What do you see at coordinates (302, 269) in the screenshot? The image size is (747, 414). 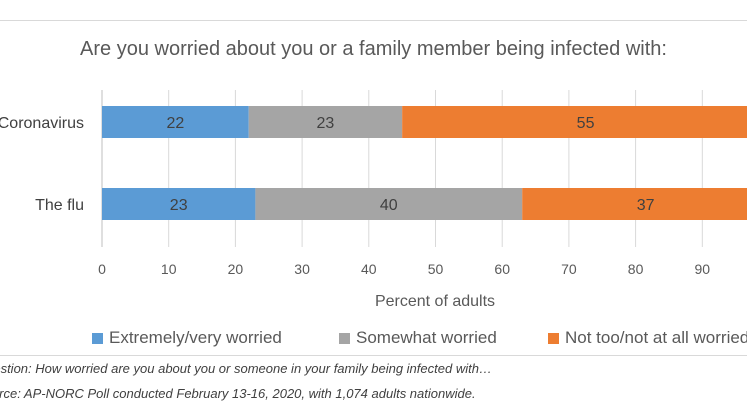 I see `x-tick-label-30: 30` at bounding box center [302, 269].